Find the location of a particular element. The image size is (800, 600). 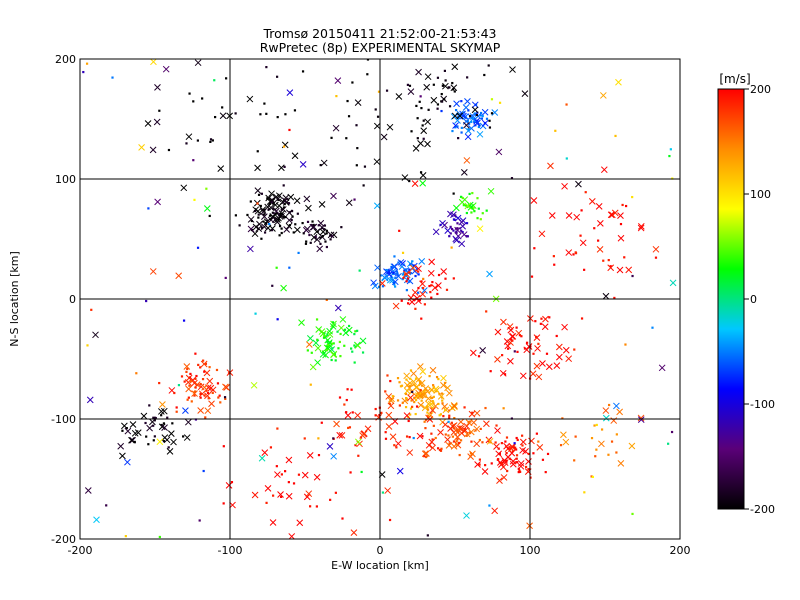

x-tick-label: 200 is located at coordinates (680, 550).